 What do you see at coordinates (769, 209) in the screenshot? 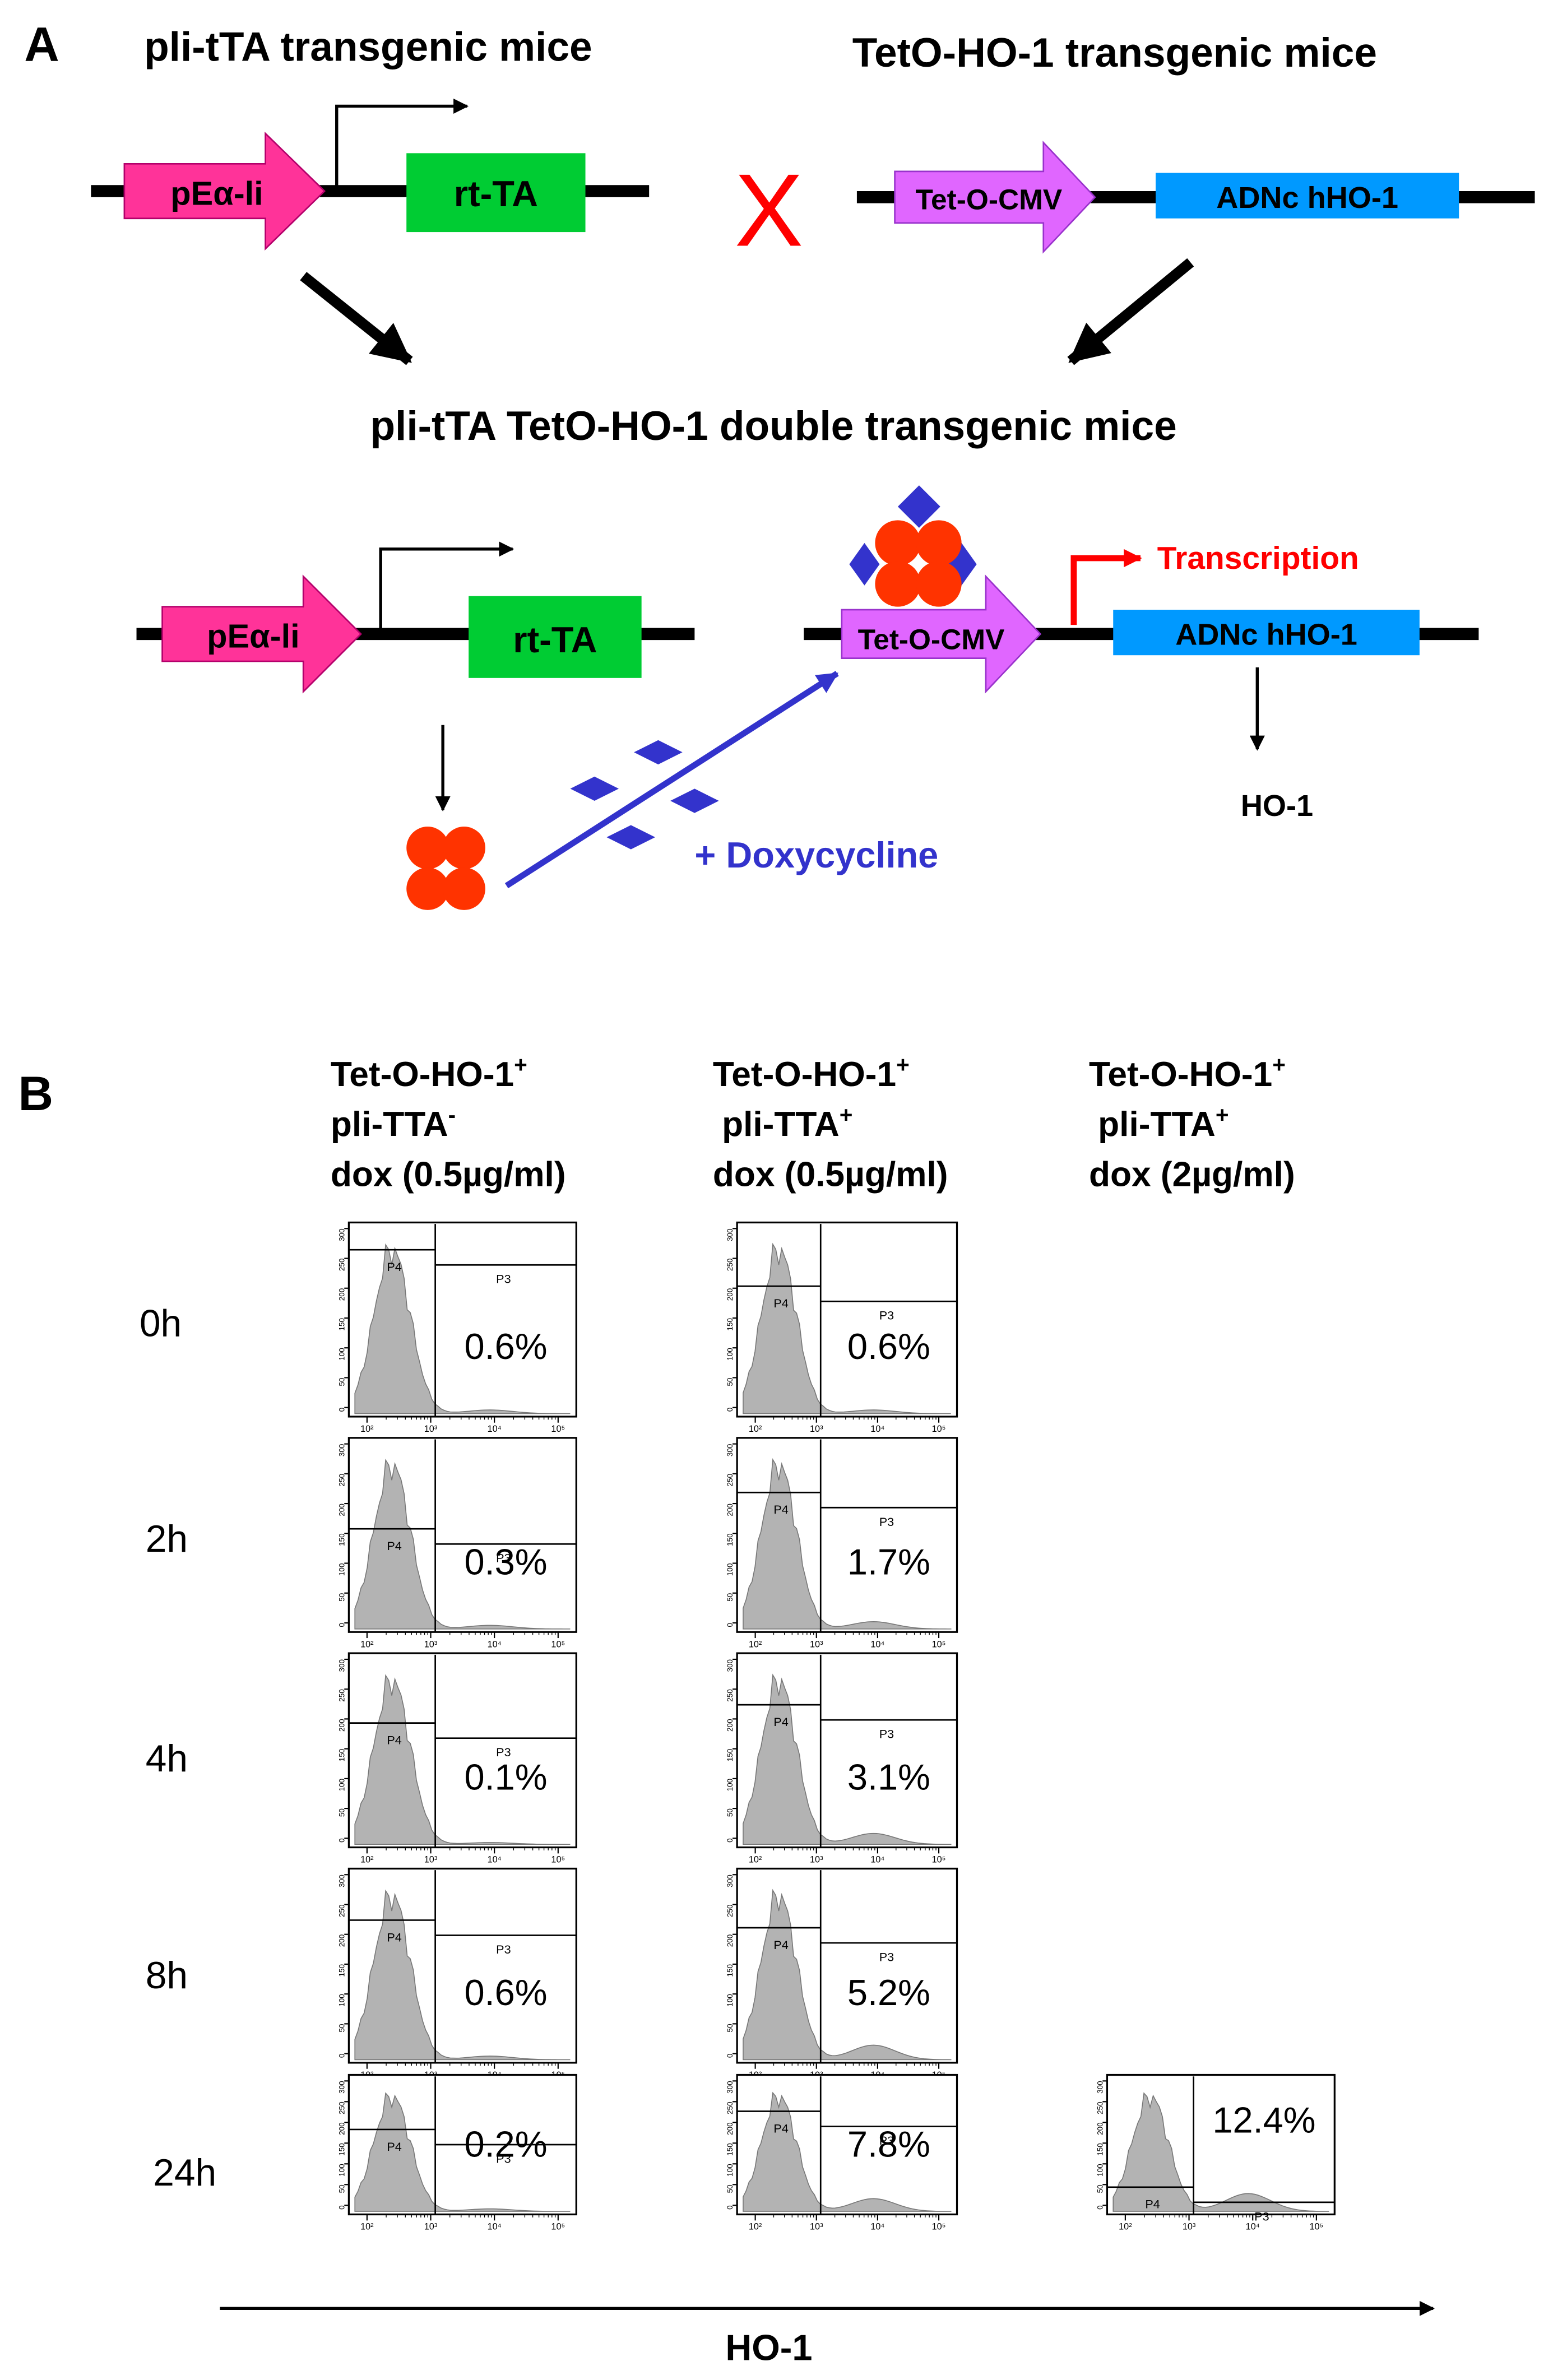
I see `cross-symbol: X` at bounding box center [769, 209].